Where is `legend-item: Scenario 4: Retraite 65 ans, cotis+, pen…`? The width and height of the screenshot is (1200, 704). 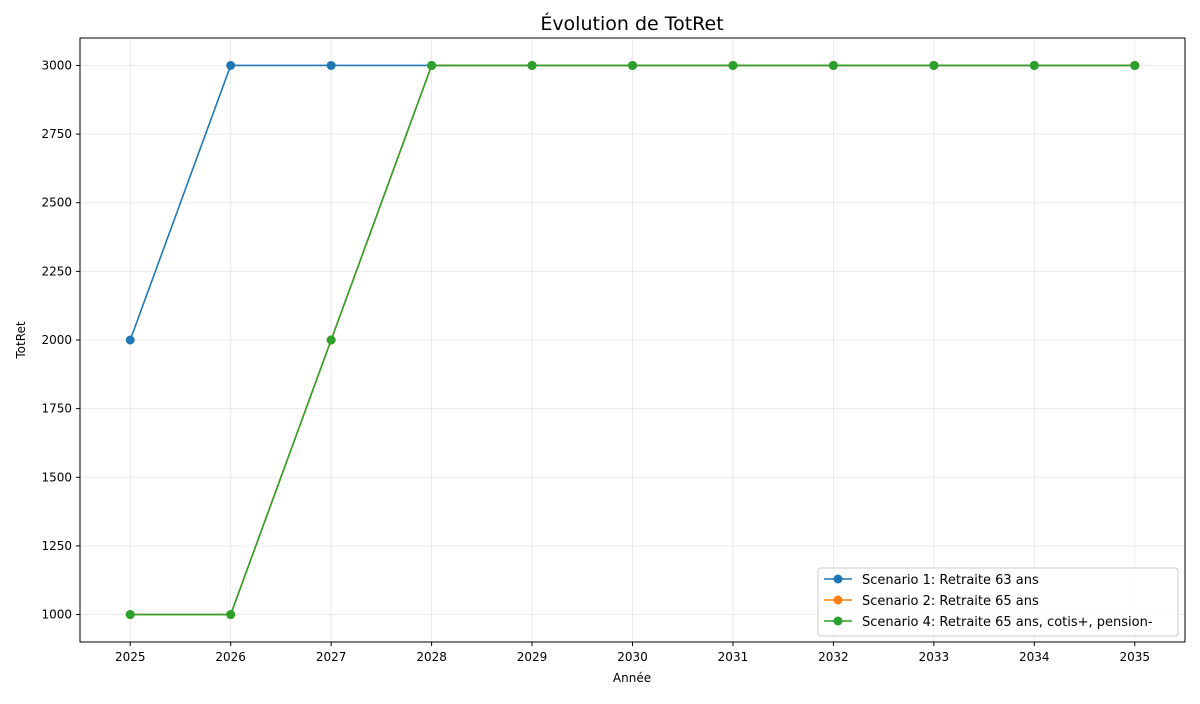
legend-item: Scenario 4: Retraite 65 ans, cotis+, pen… is located at coordinates (988, 622).